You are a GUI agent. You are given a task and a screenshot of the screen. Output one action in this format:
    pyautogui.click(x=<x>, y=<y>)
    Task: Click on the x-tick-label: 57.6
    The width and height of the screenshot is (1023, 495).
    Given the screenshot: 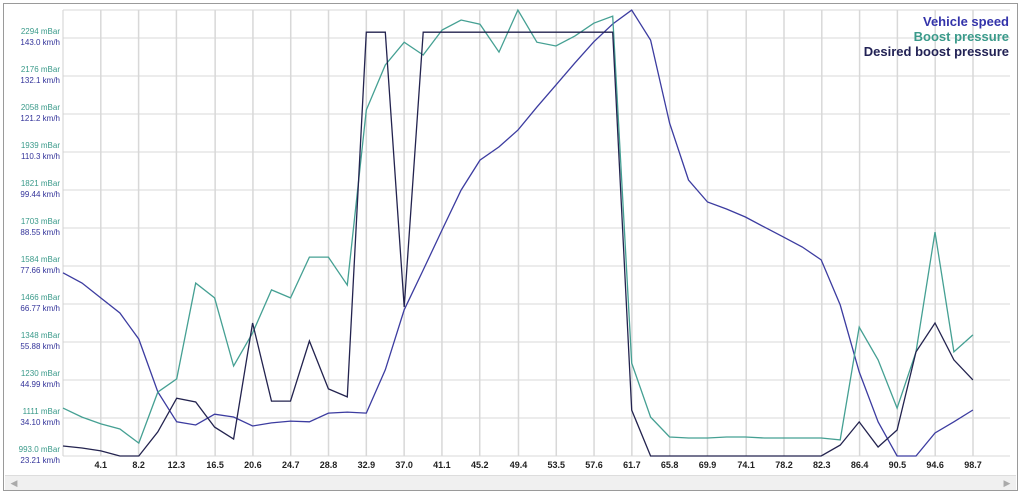 What is the action you would take?
    pyautogui.click(x=594, y=465)
    